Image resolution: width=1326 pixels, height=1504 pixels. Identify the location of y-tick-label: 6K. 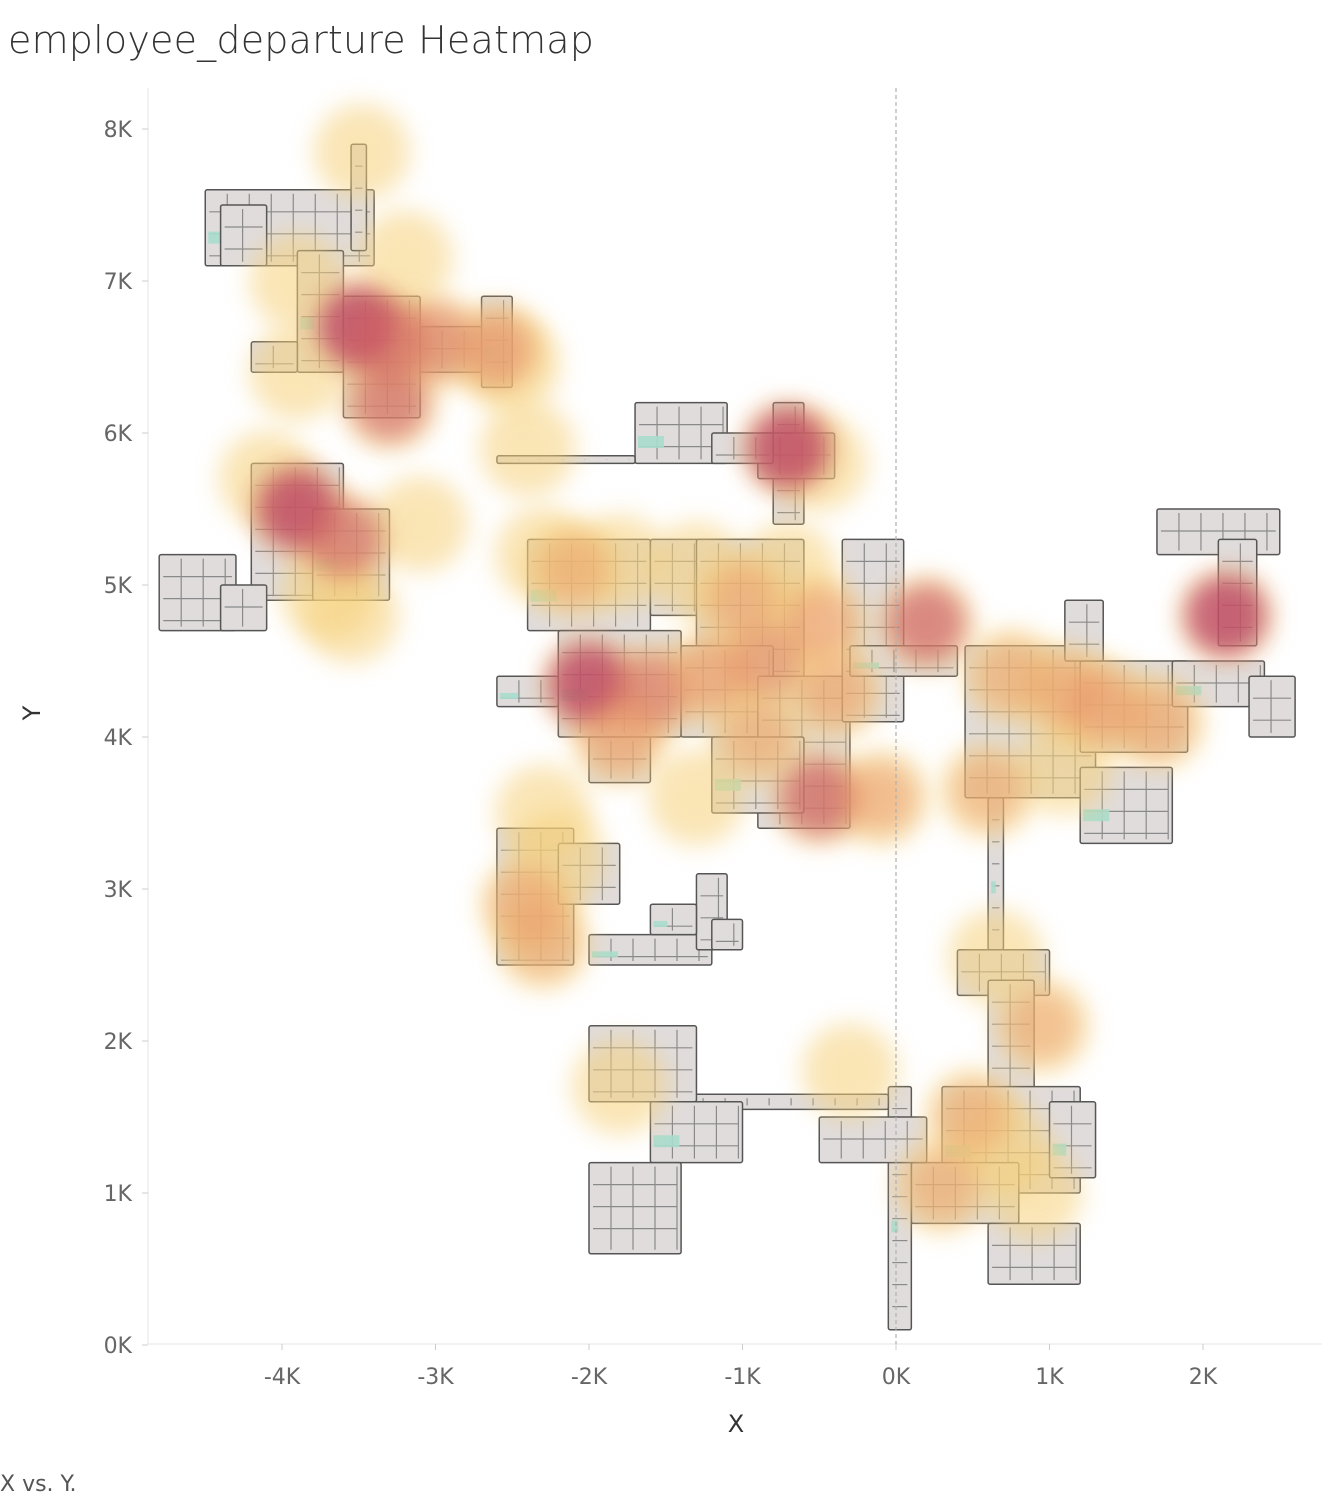
(118, 434).